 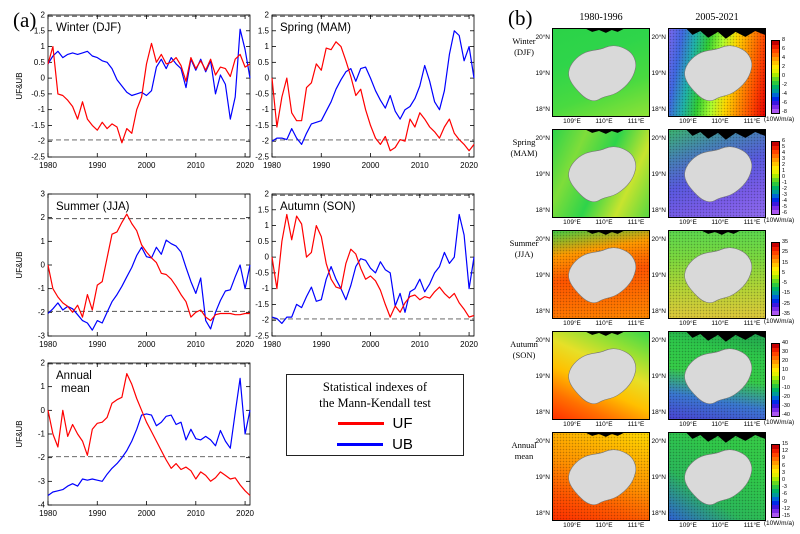 What do you see at coordinates (262, 272) in the screenshot?
I see `y-tick-label: -0.5` at bounding box center [262, 272].